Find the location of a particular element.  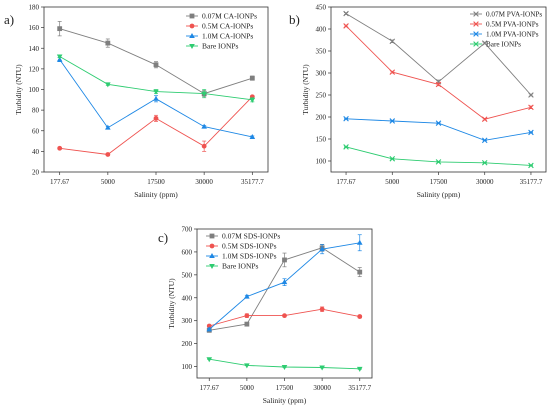

y-tick-label: 160 is located at coordinates (34, 28).